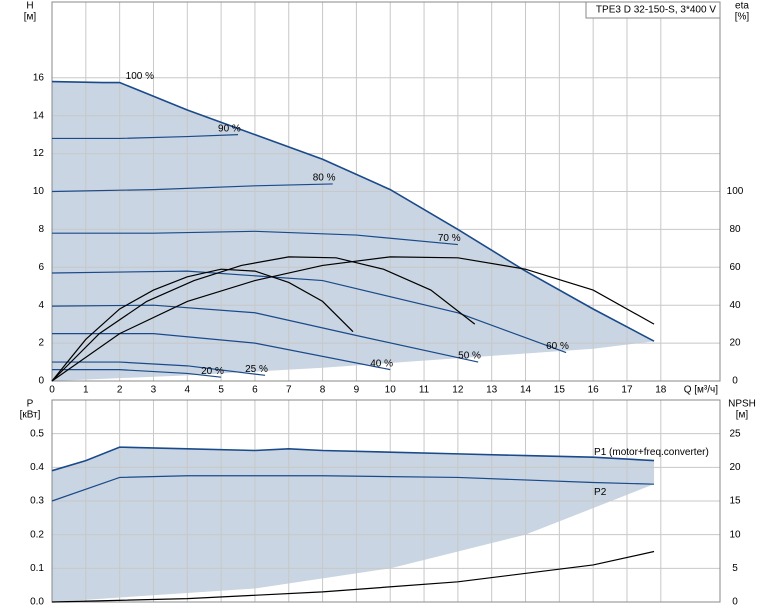 Image resolution: width=774 pixels, height=611 pixels. Describe the element at coordinates (391, 390) in the screenshot. I see `x-tick-label: 10` at that location.